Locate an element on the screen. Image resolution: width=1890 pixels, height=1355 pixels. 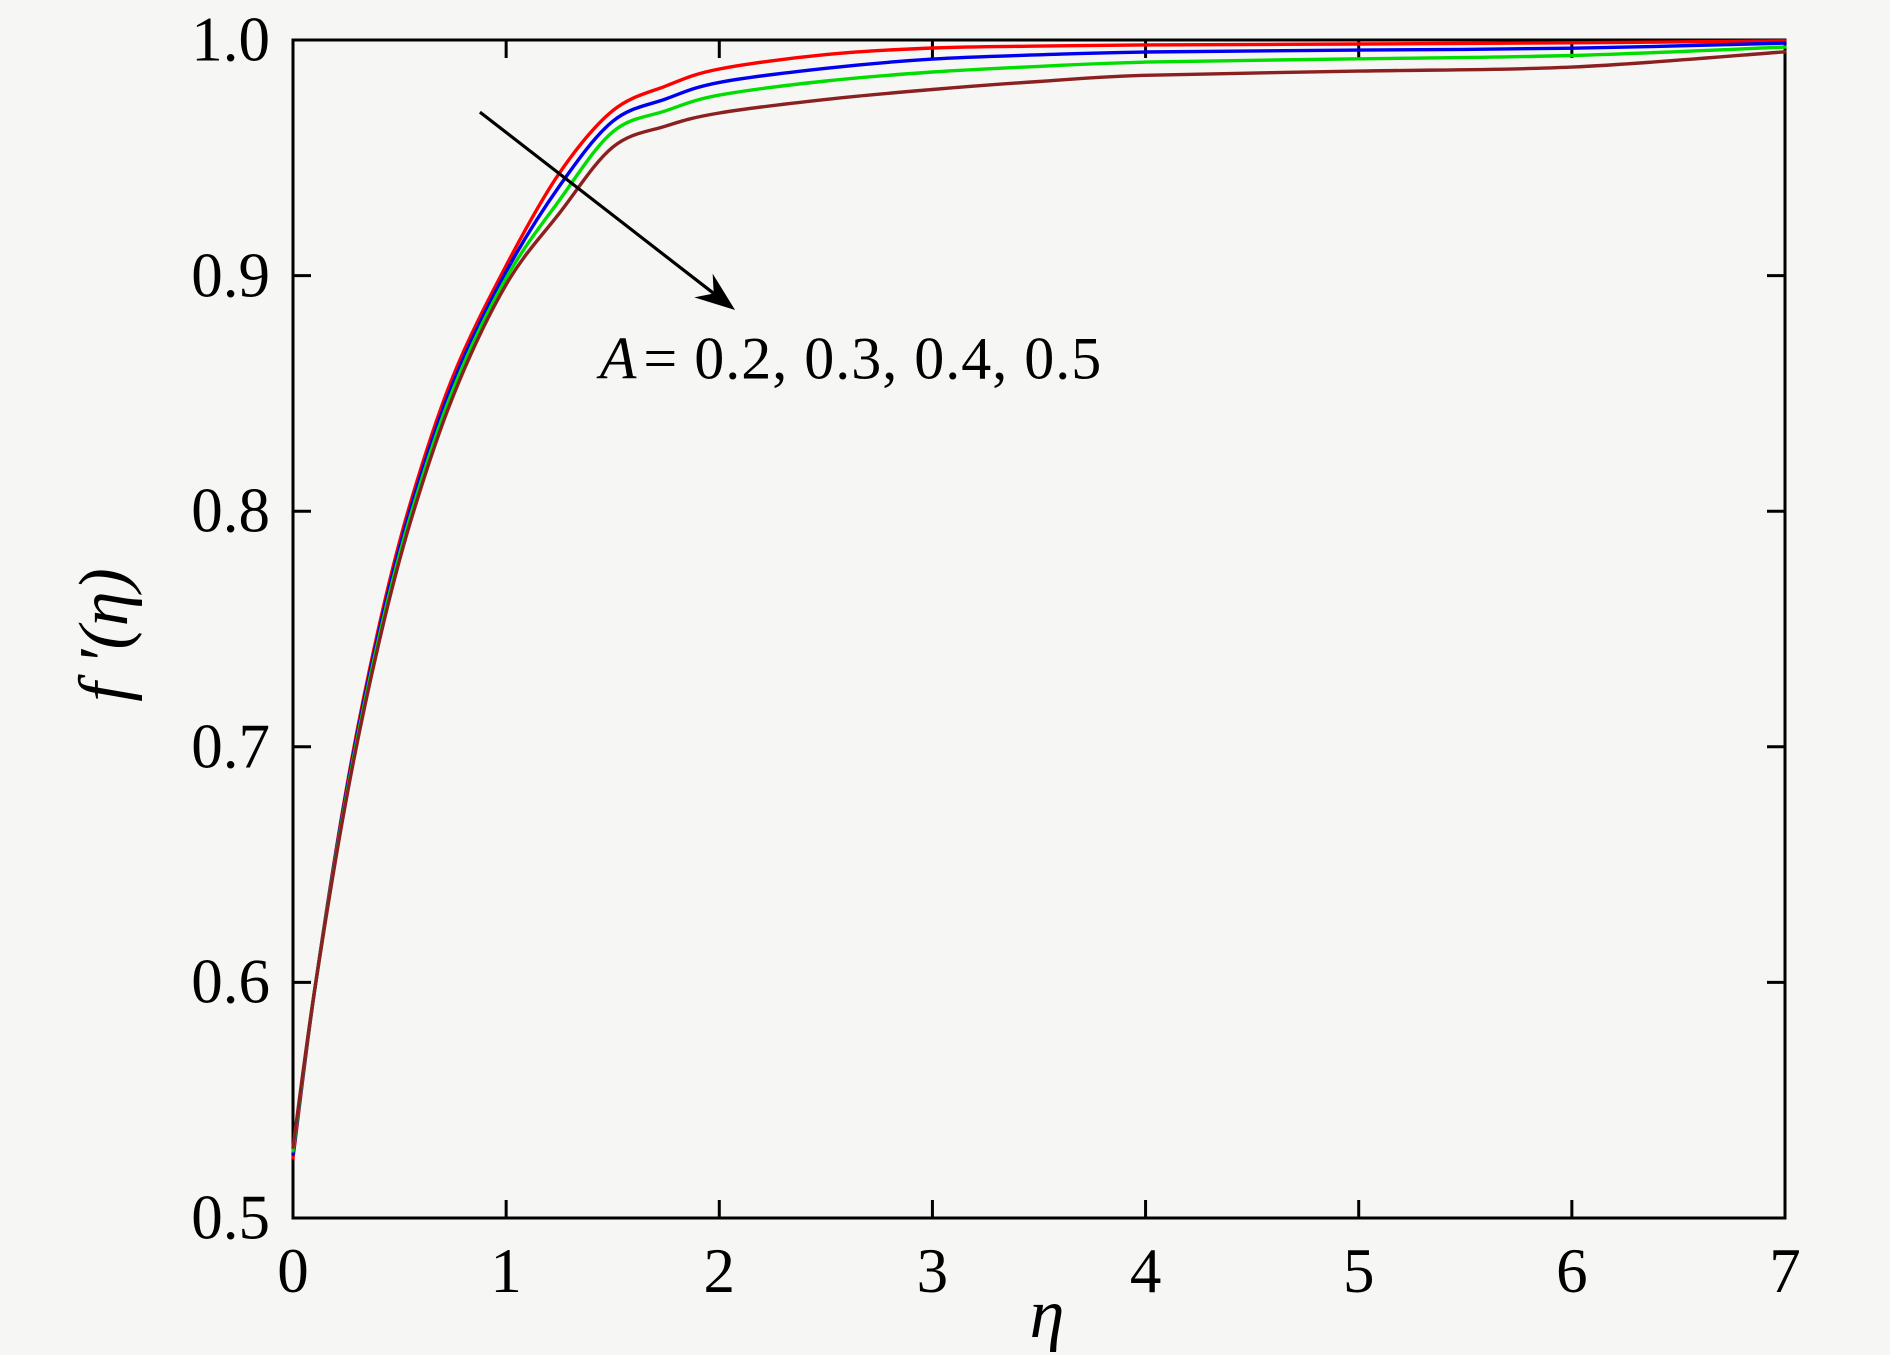
annotation-variable: A is located at coordinates (618, 358).